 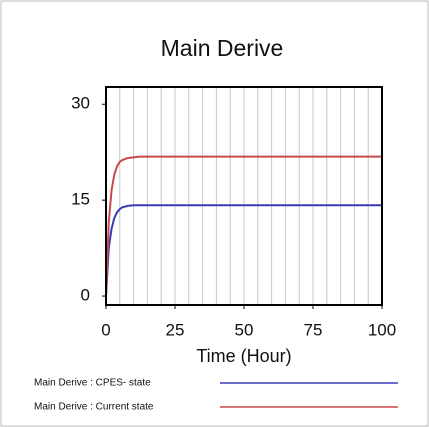 I want to click on y-tick-label: 30, so click(x=80, y=103).